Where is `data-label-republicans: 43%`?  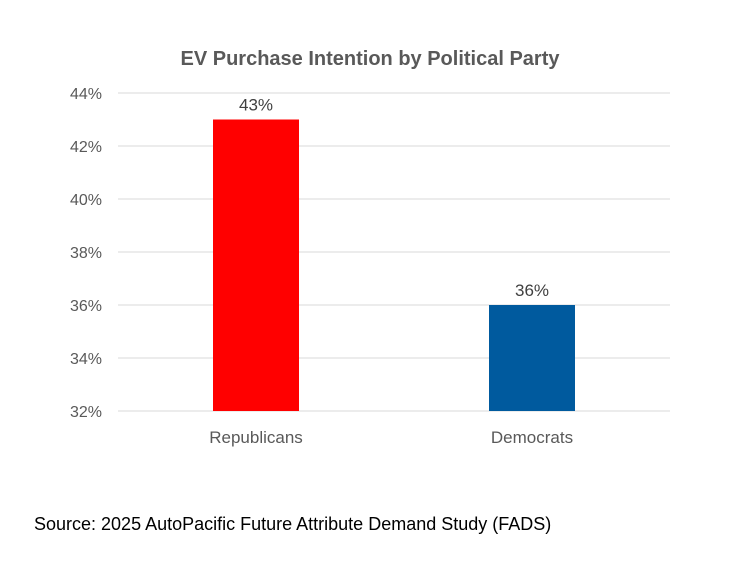
data-label-republicans: 43% is located at coordinates (256, 105).